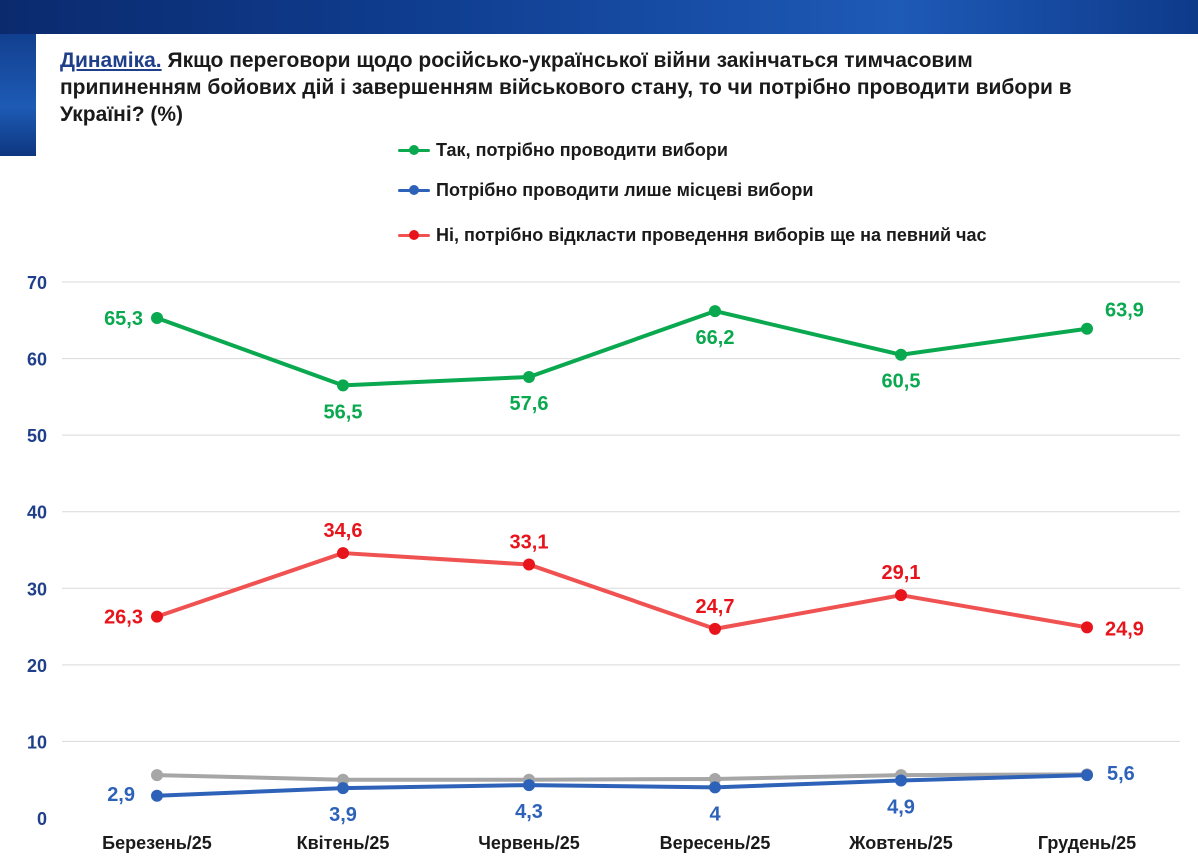 The height and width of the screenshot is (859, 1198). Describe the element at coordinates (715, 843) in the screenshot. I see `x-tick-label: Вересень/25` at that location.